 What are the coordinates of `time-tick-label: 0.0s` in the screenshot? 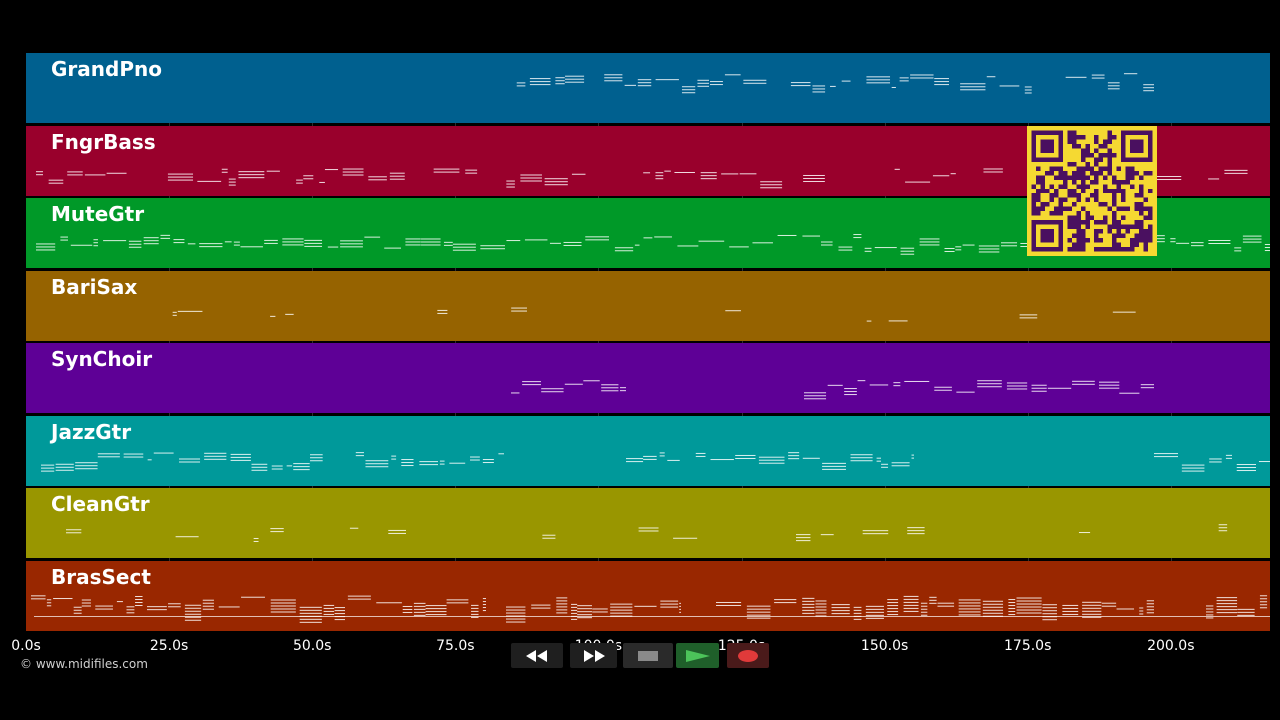 It's located at (26, 646).